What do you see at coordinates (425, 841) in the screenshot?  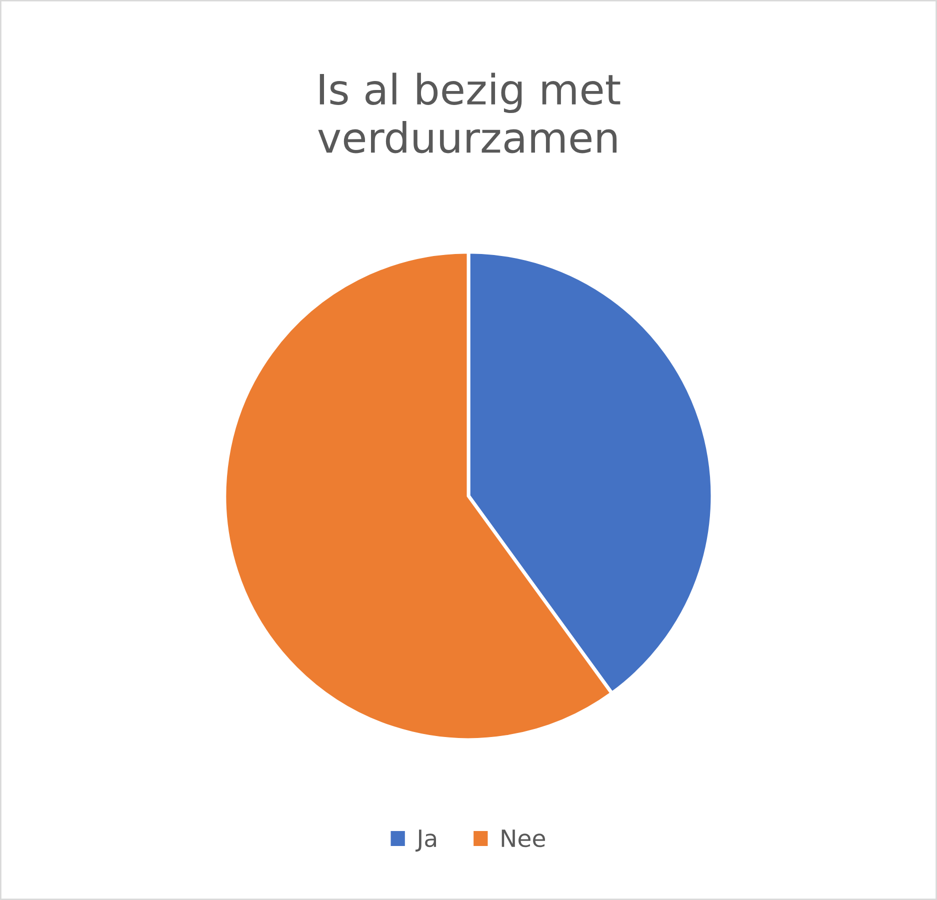 I see `legend-label: Ja` at bounding box center [425, 841].